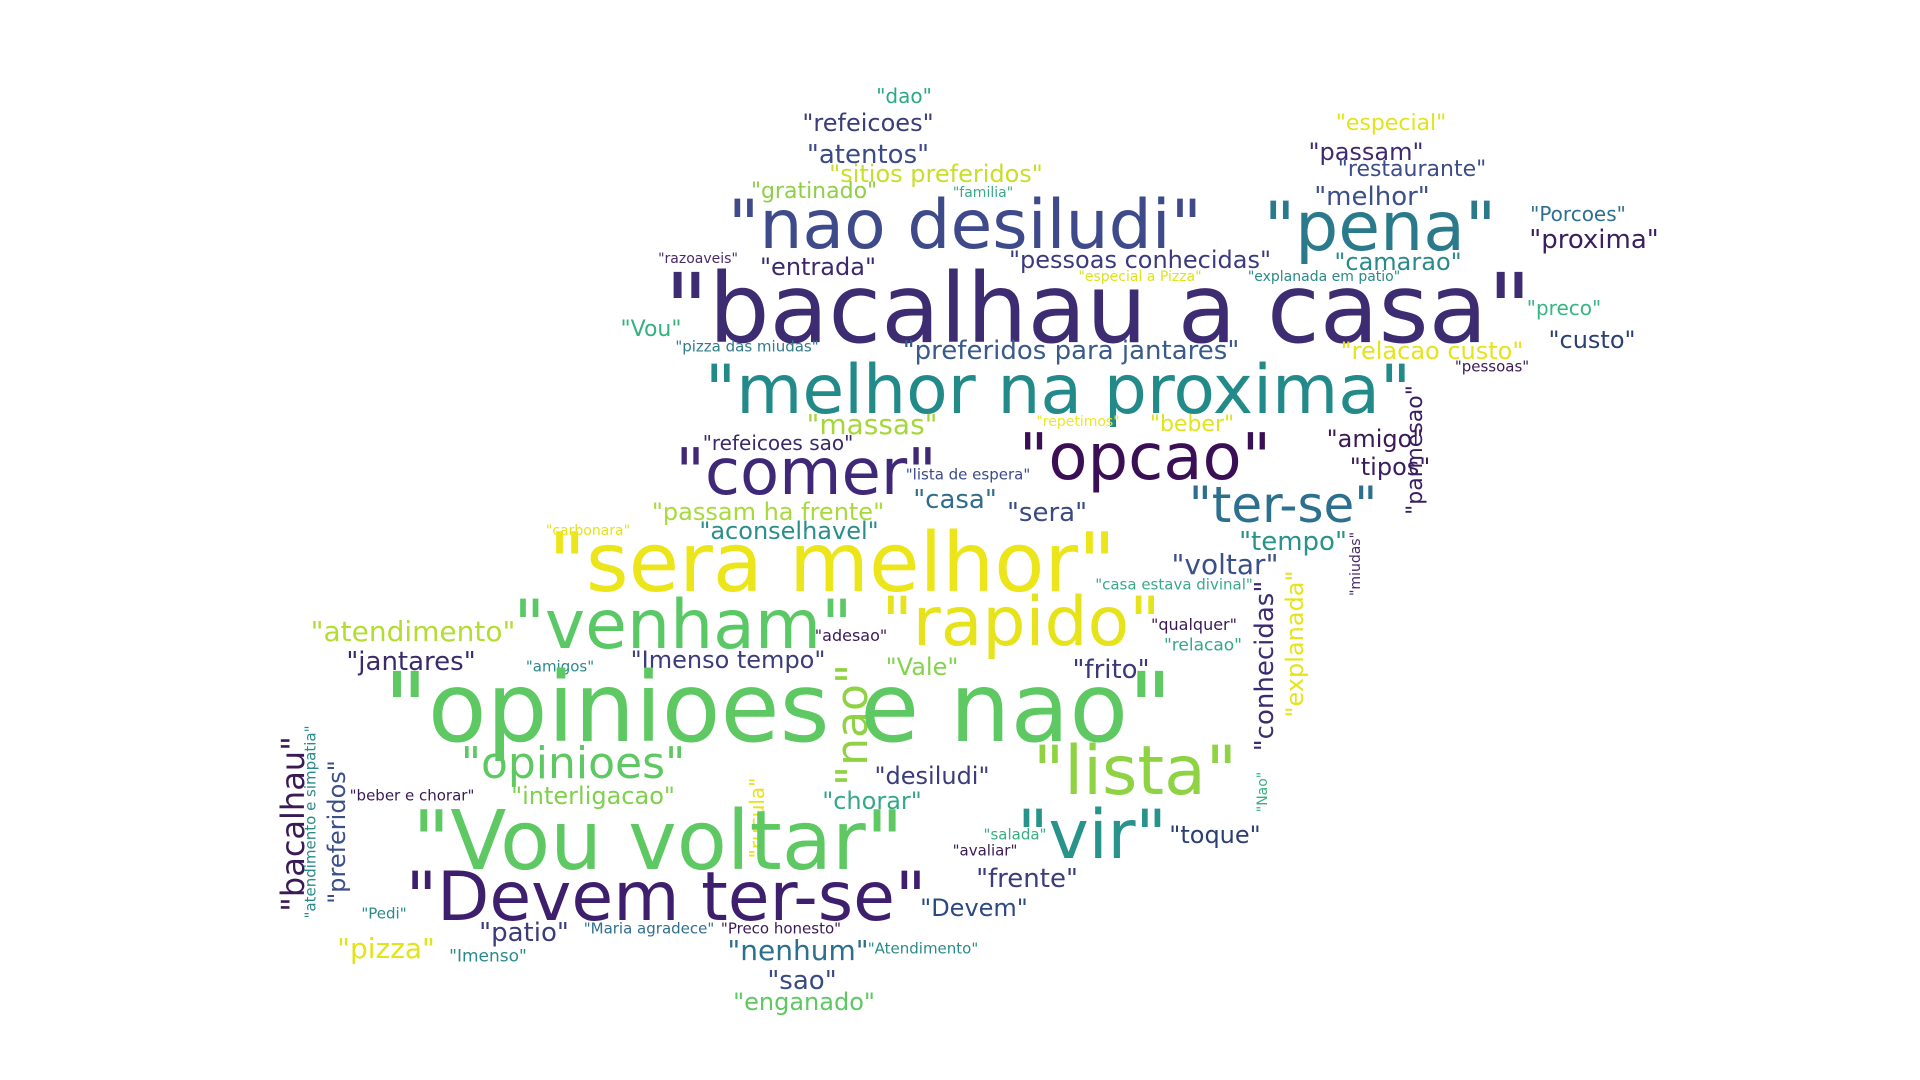 Image resolution: width=1920 pixels, height=1080 pixels. Describe the element at coordinates (411, 662) in the screenshot. I see `cloud-word: "jantares"` at that location.